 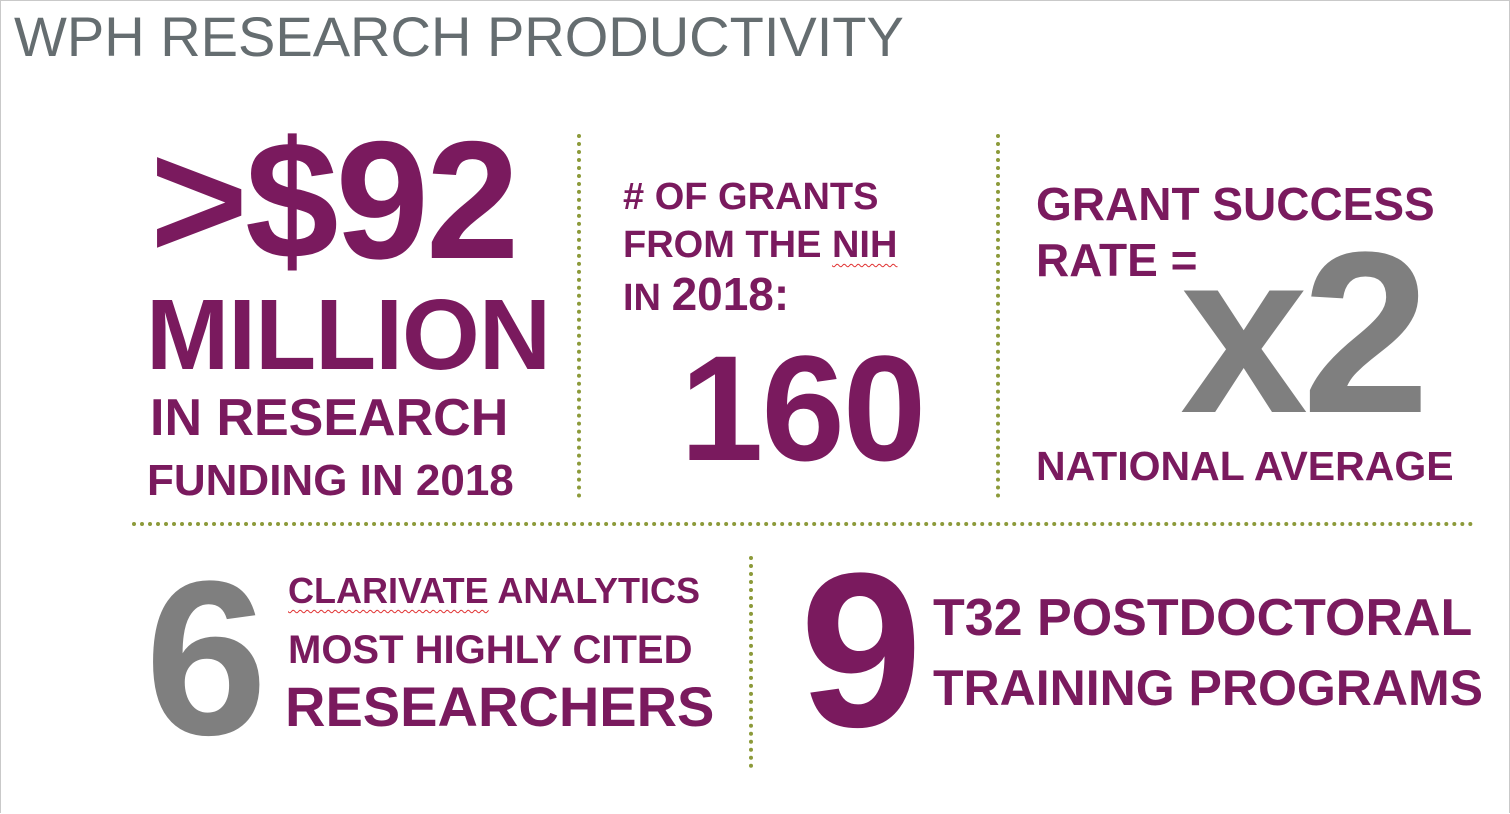 I want to click on success-line-1: GRANT SUCCESS, so click(x=1235, y=204).